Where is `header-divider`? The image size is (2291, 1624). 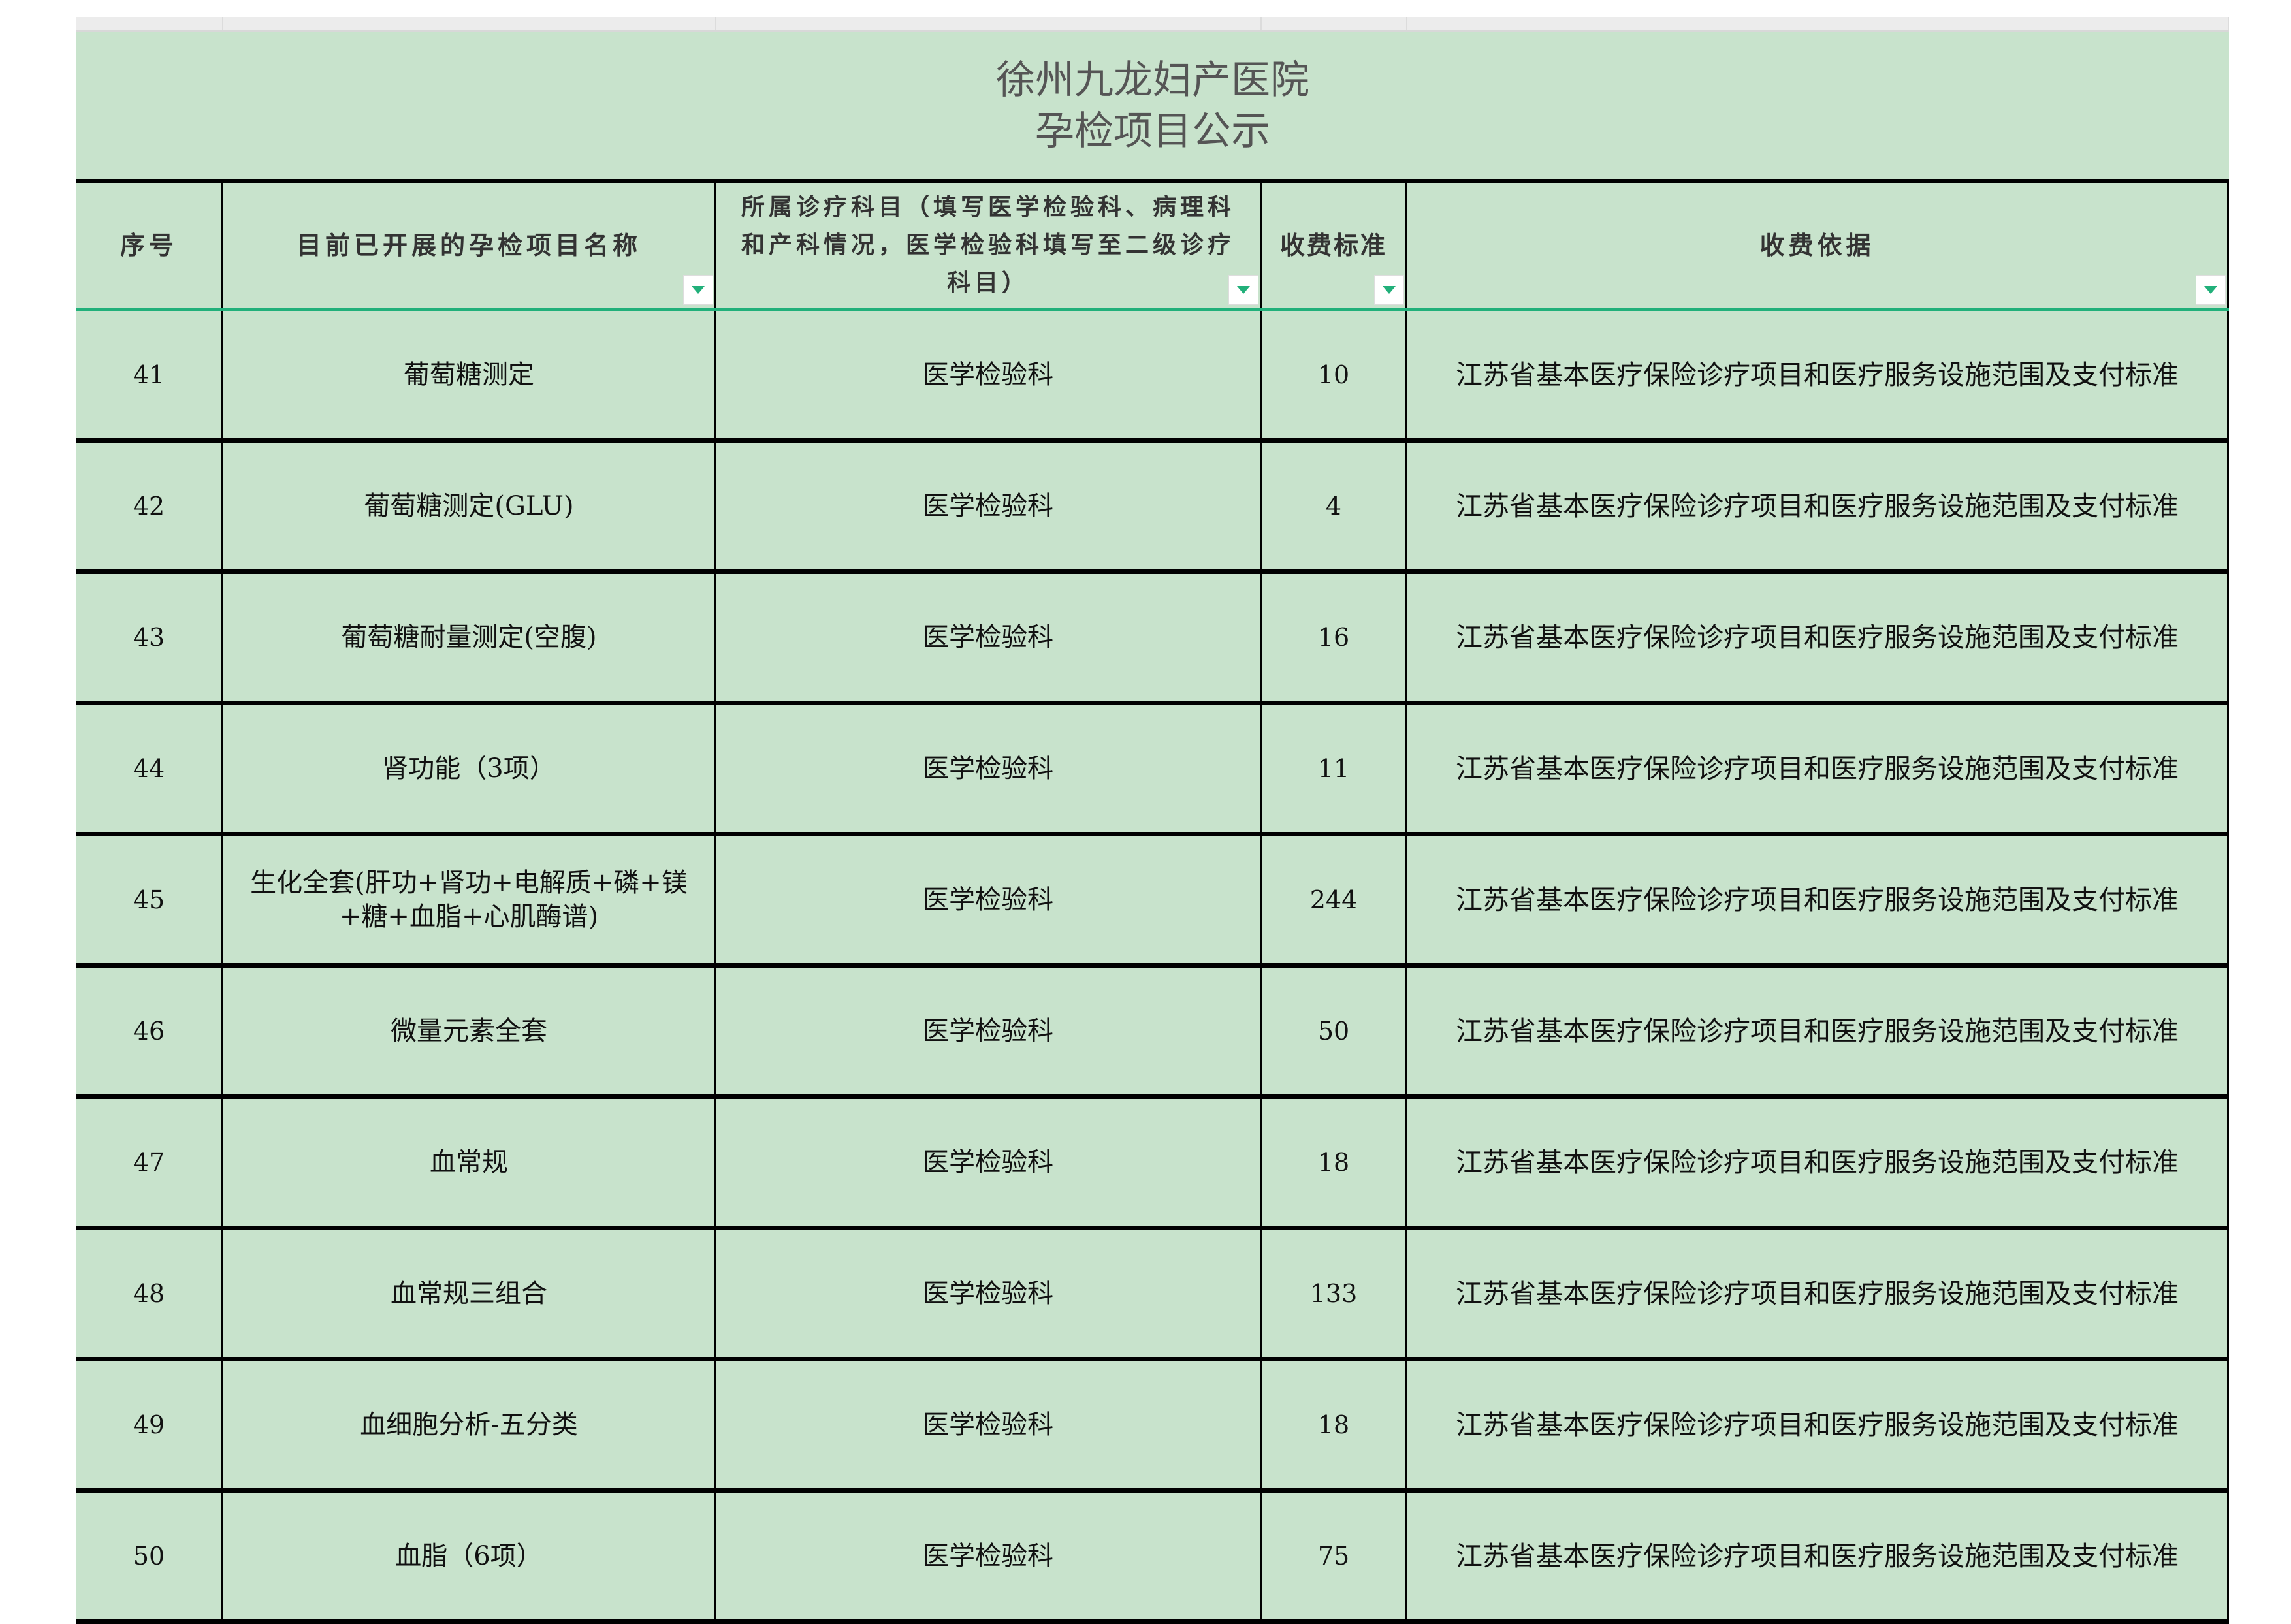
header-divider is located at coordinates (1152, 309).